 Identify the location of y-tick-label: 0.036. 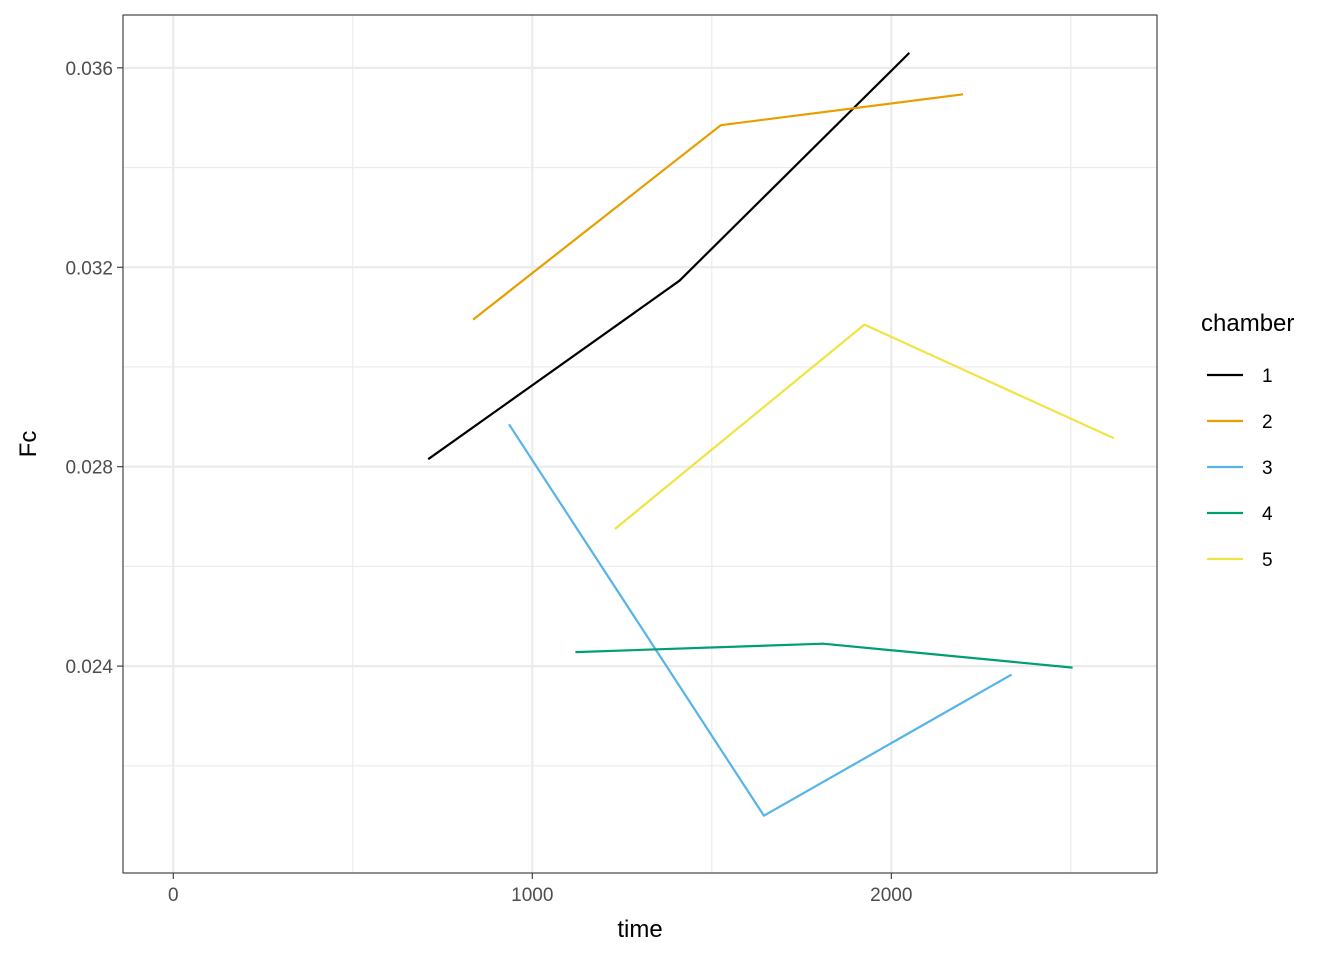
(89, 69).